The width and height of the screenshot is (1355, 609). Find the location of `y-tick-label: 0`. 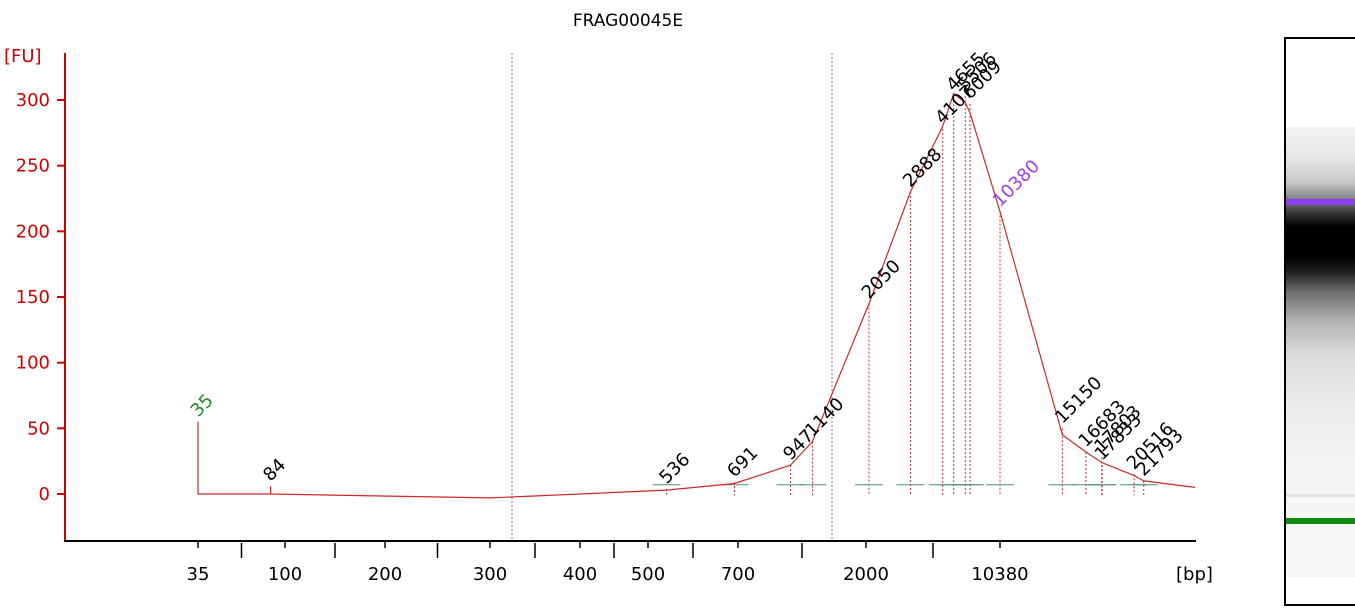

y-tick-label: 0 is located at coordinates (44, 494).